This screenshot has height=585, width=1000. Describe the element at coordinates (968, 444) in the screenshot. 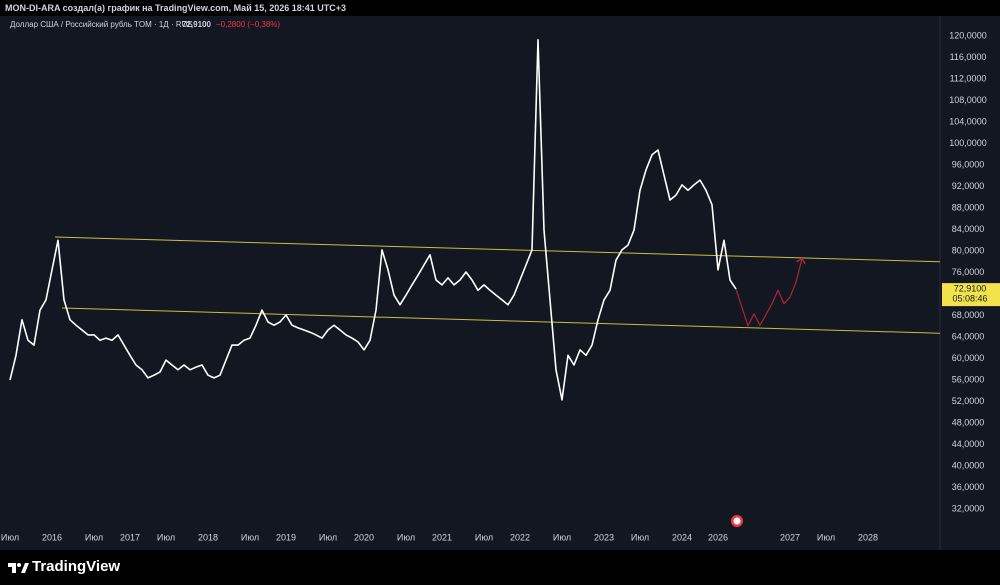

I see `y-tick-label: 44,0000` at that location.